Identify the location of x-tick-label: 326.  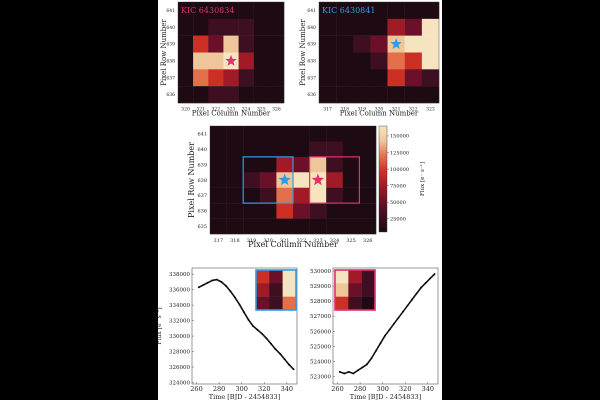
(368, 241).